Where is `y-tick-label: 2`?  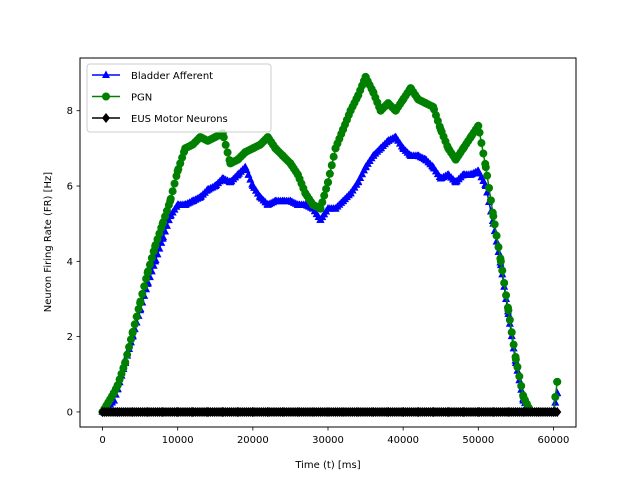
y-tick-label: 2 is located at coordinates (70, 337).